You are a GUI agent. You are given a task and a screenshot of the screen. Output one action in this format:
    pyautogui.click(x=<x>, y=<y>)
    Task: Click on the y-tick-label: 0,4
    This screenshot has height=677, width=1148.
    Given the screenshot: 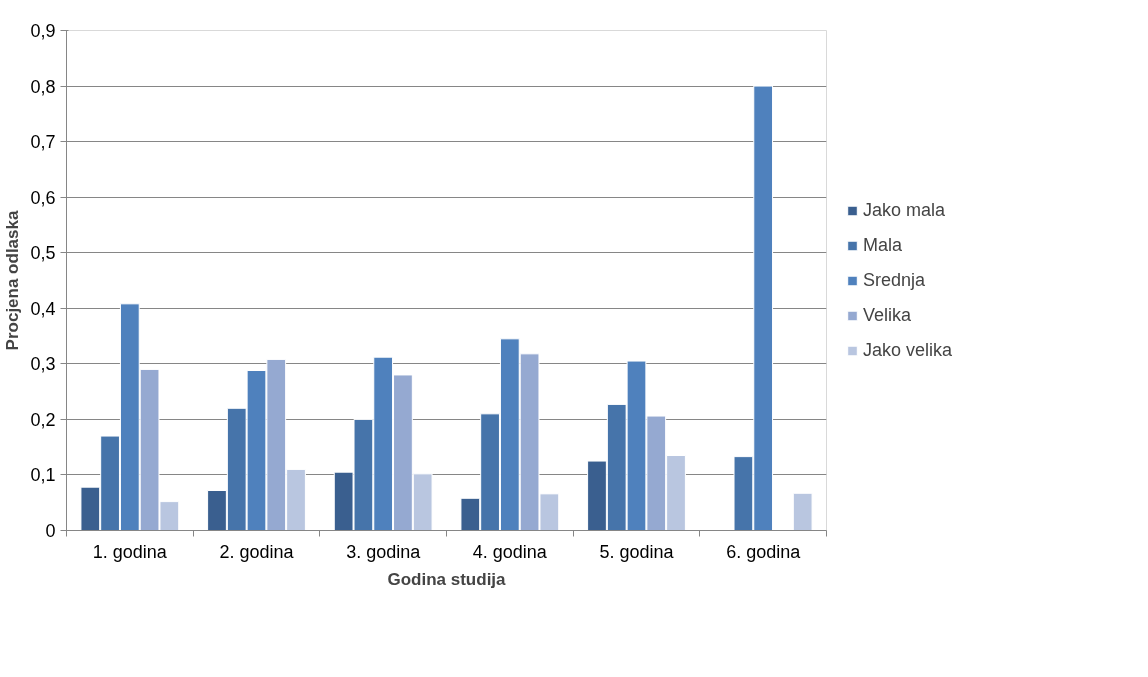 What is the action you would take?
    pyautogui.click(x=43, y=308)
    